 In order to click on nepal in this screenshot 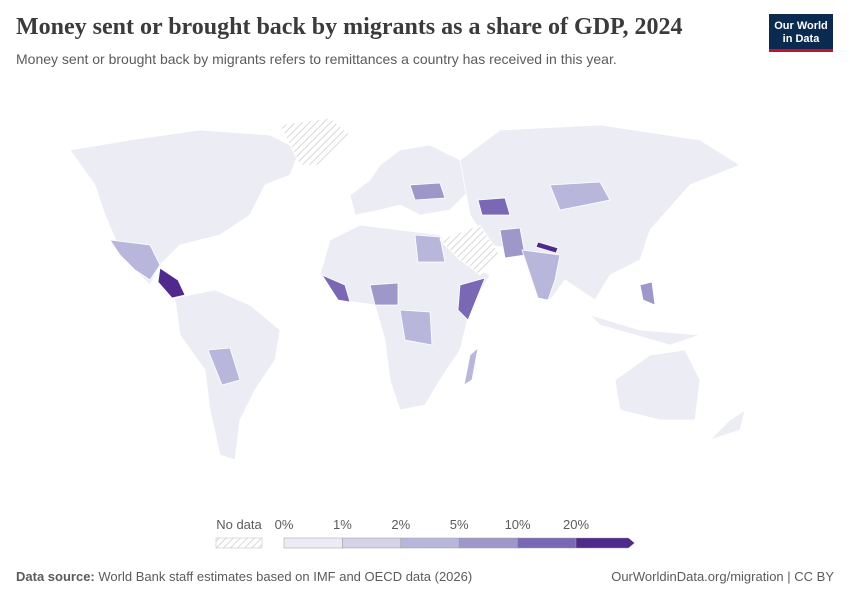, I will do `click(547, 247)`.